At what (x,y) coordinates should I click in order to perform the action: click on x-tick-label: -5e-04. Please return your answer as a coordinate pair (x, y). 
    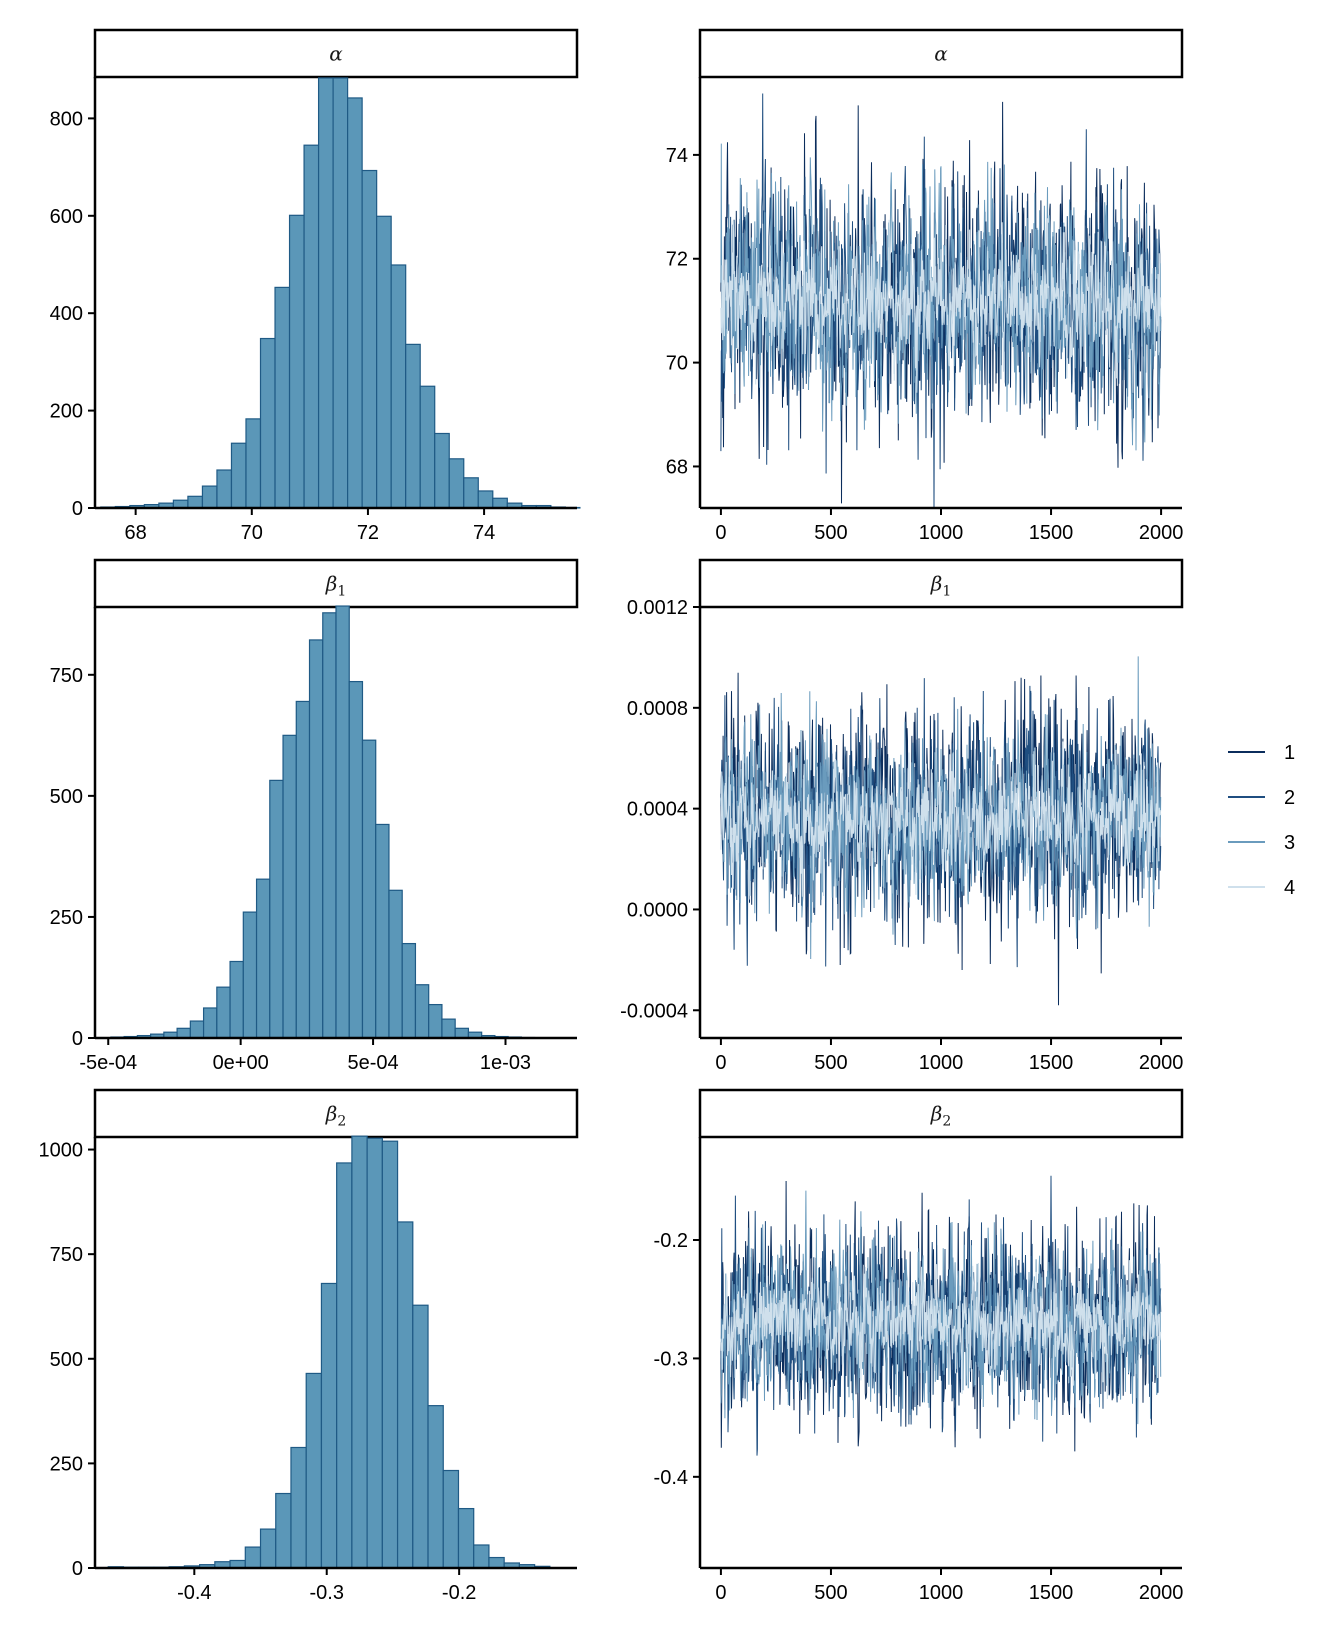
    Looking at the image, I should click on (108, 1063).